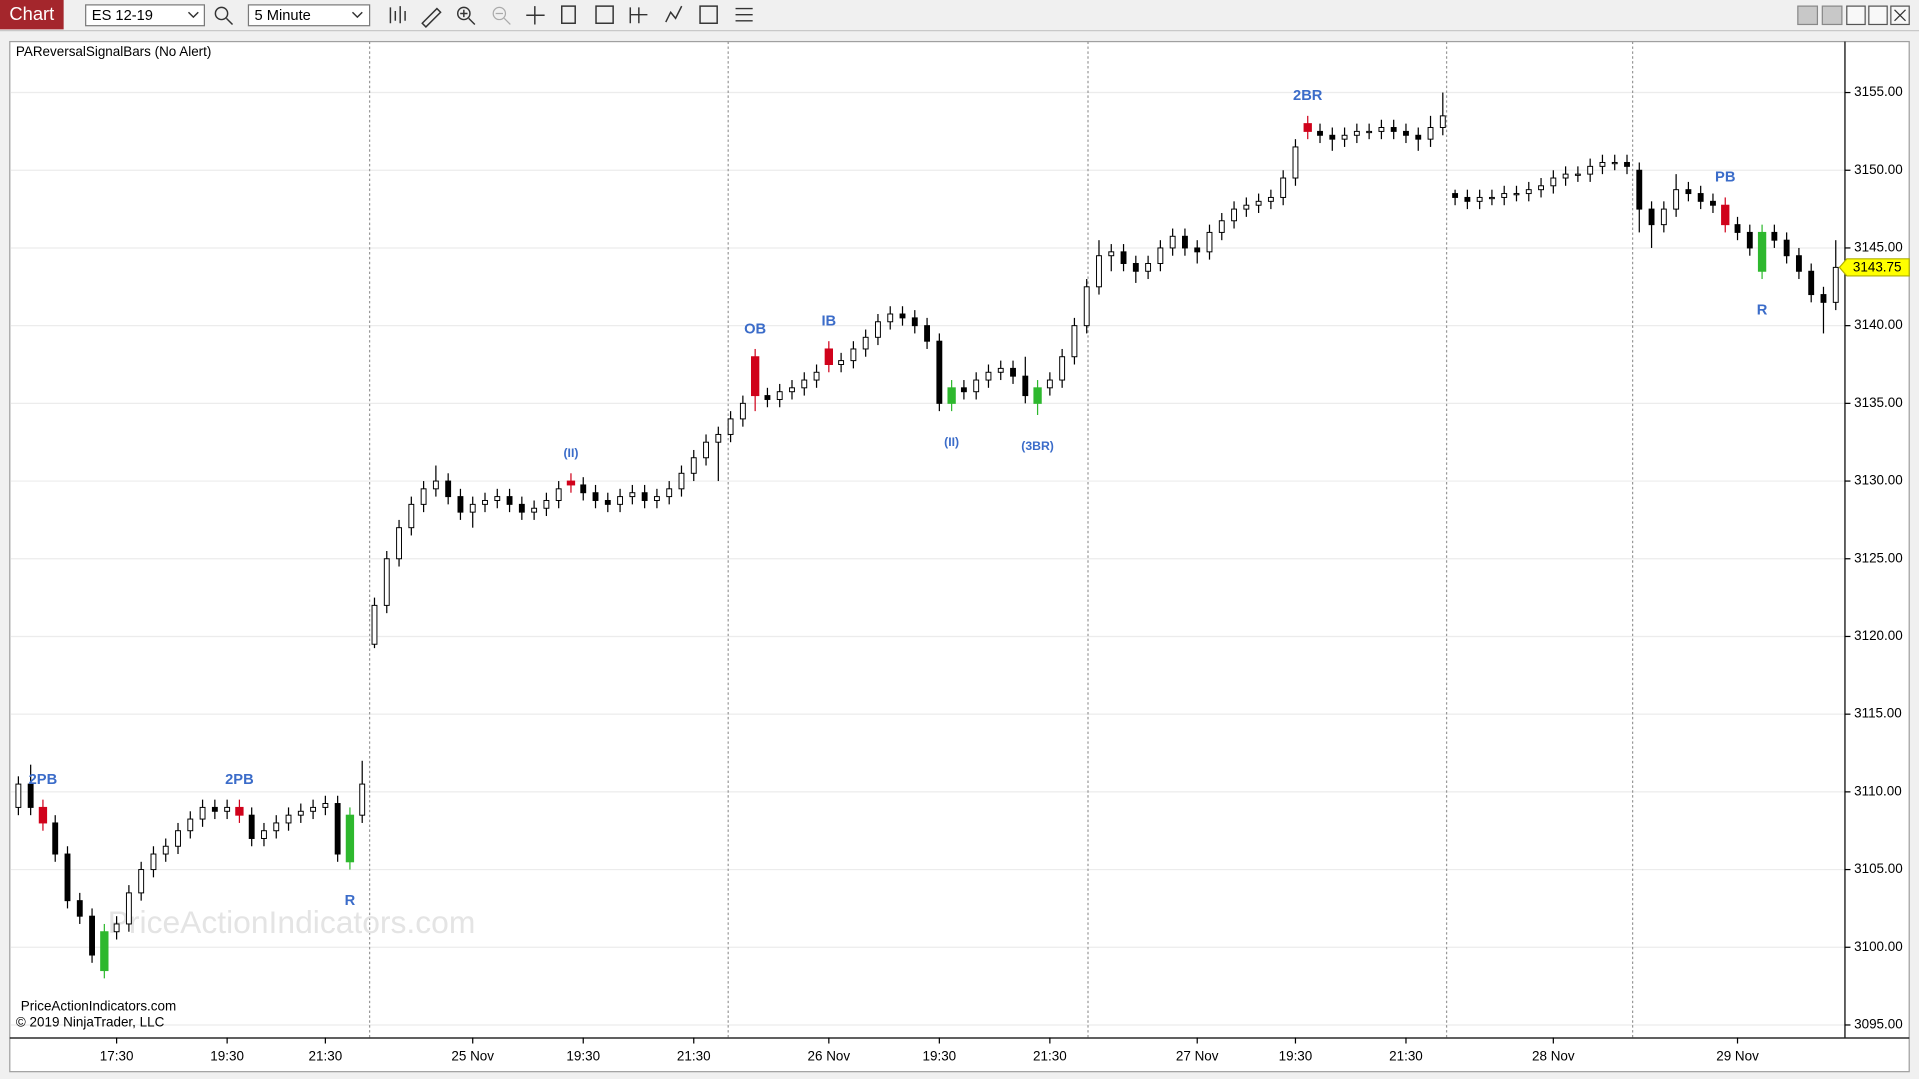  What do you see at coordinates (1553, 1056) in the screenshot?
I see `x-tick-label: 28 Nov` at bounding box center [1553, 1056].